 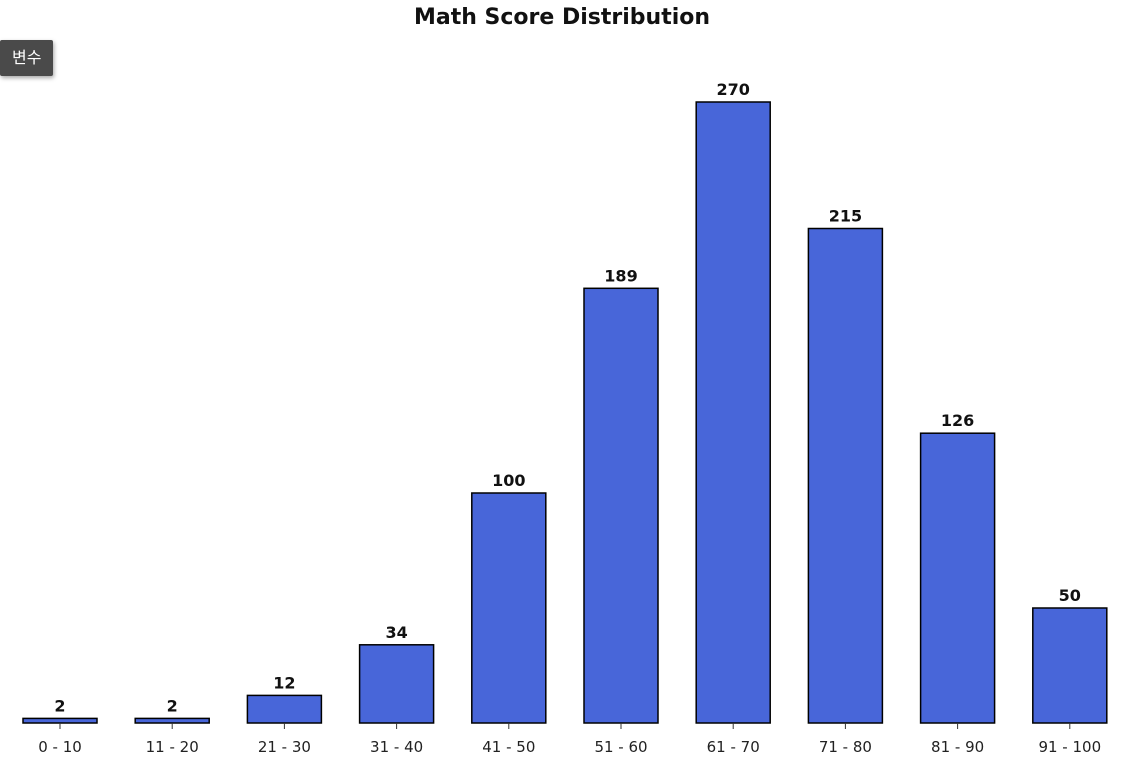 What do you see at coordinates (27, 58) in the screenshot?
I see `variable-button: 변수` at bounding box center [27, 58].